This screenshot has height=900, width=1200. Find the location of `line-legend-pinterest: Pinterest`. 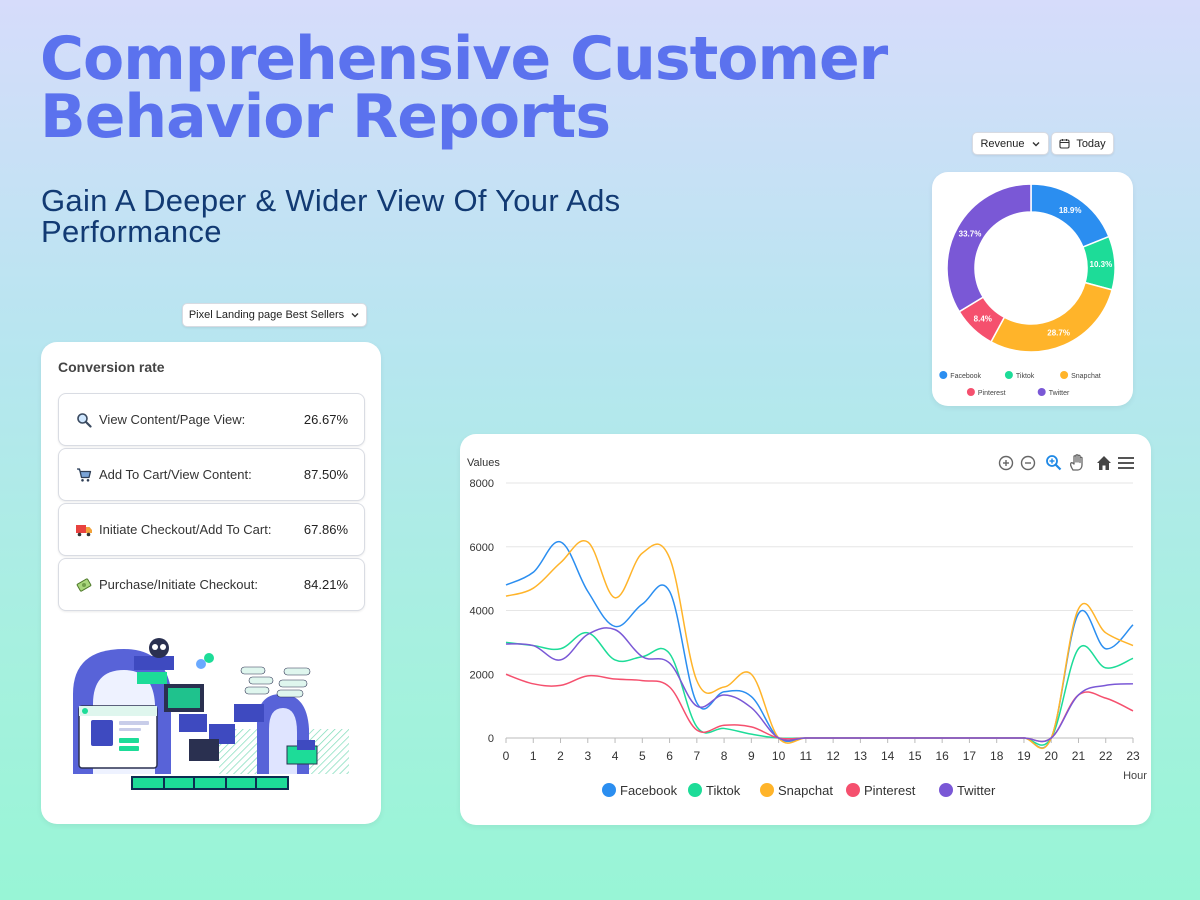

line-legend-pinterest: Pinterest is located at coordinates (881, 790).